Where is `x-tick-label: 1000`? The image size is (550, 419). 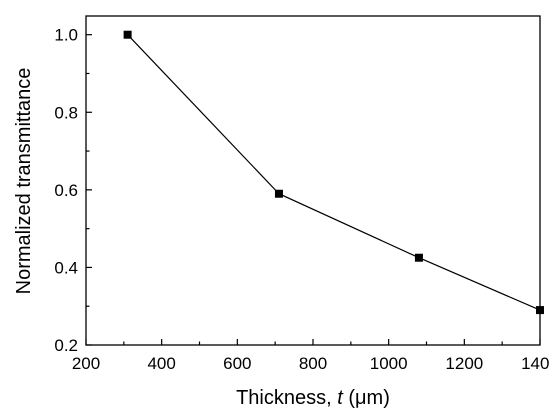
x-tick-label: 1000 is located at coordinates (389, 363).